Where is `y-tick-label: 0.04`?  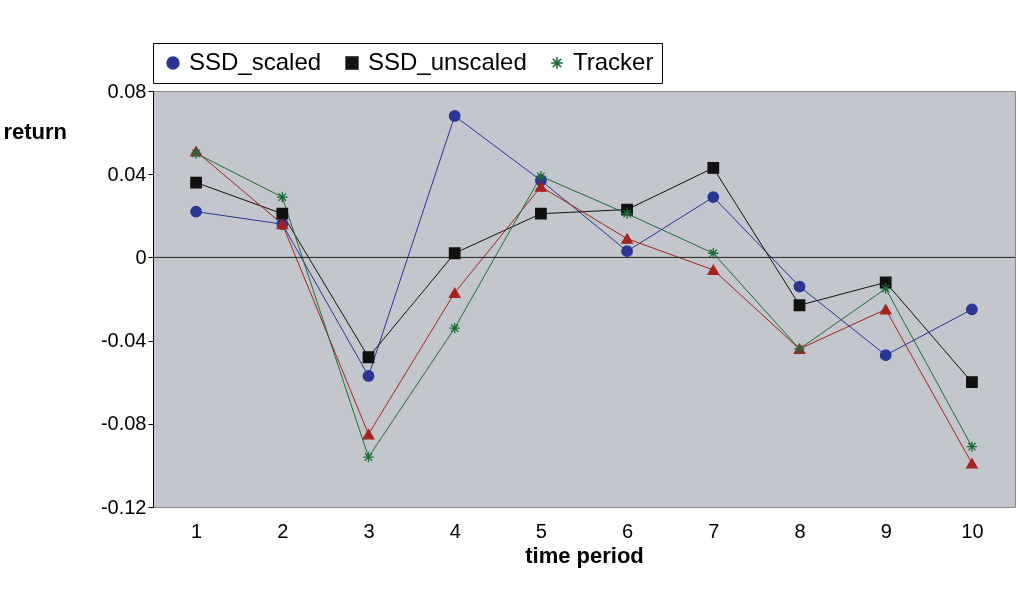
y-tick-label: 0.04 is located at coordinates (127, 173).